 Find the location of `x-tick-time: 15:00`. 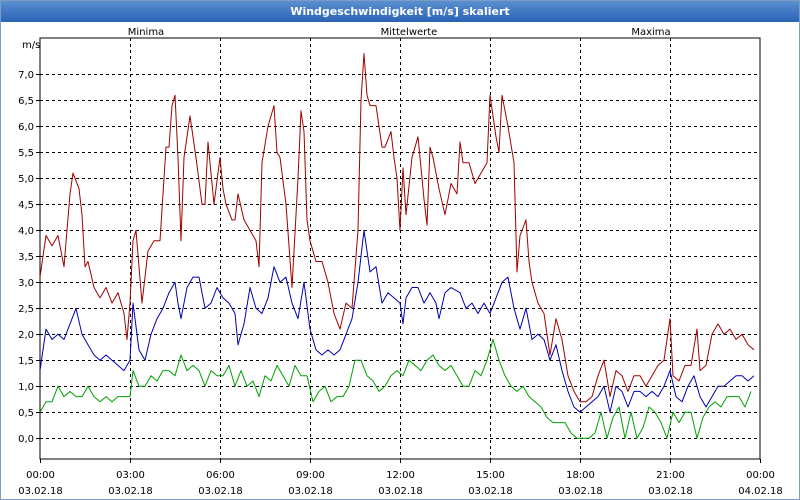

x-tick-time: 15:00 is located at coordinates (490, 475).